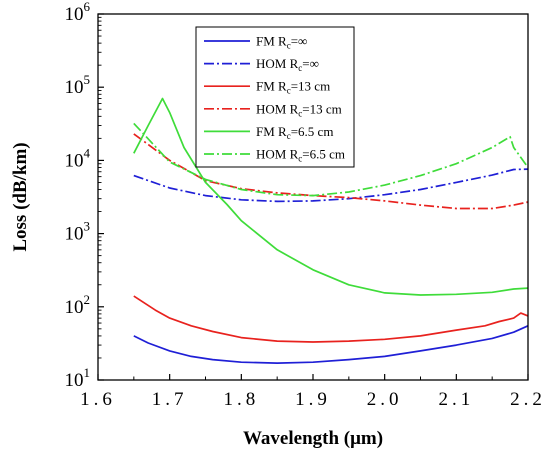  What do you see at coordinates (293, 87) in the screenshot?
I see `legend-label: FM Rc=13 cm` at bounding box center [293, 87].